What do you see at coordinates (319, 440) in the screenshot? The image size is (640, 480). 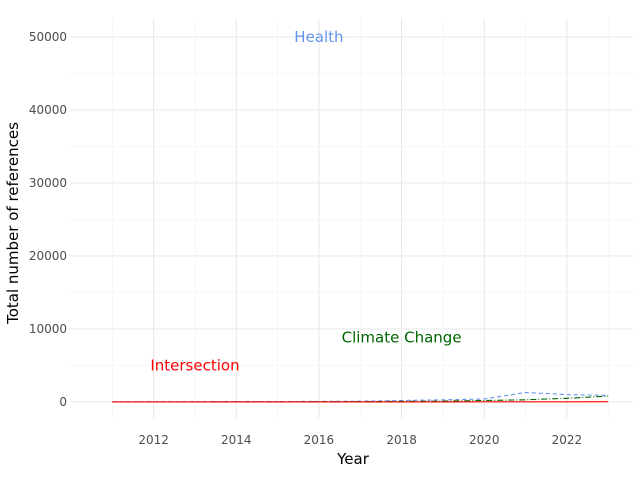 I see `x-tick-label: 2016` at bounding box center [319, 440].